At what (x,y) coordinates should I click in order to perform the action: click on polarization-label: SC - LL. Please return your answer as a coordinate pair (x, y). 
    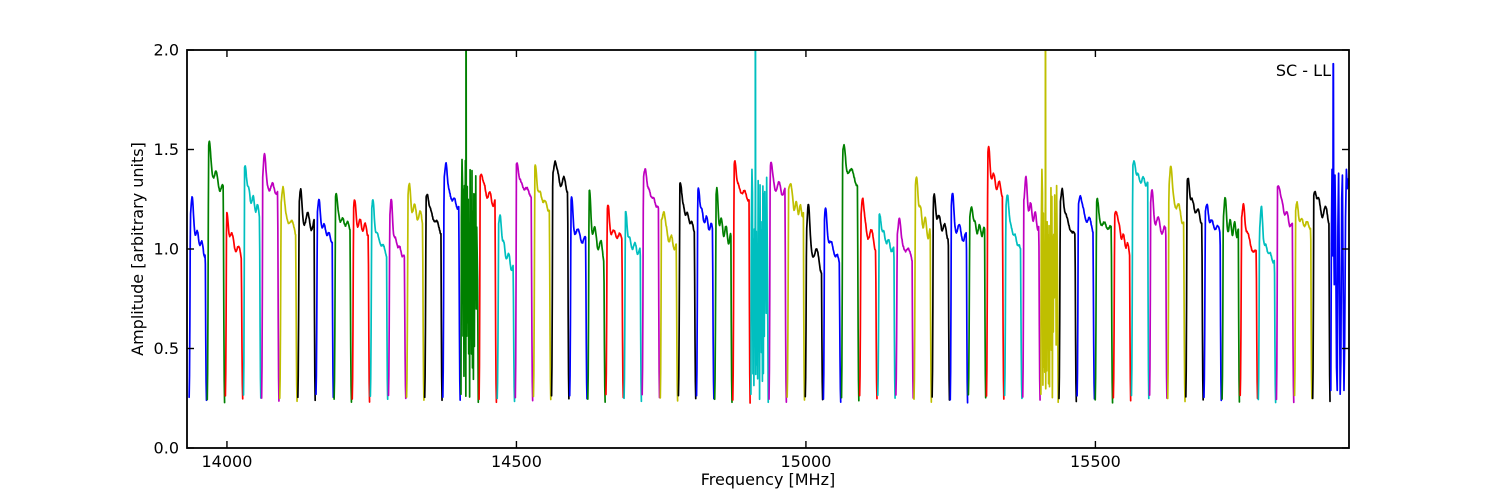
    Looking at the image, I should click on (1303, 70).